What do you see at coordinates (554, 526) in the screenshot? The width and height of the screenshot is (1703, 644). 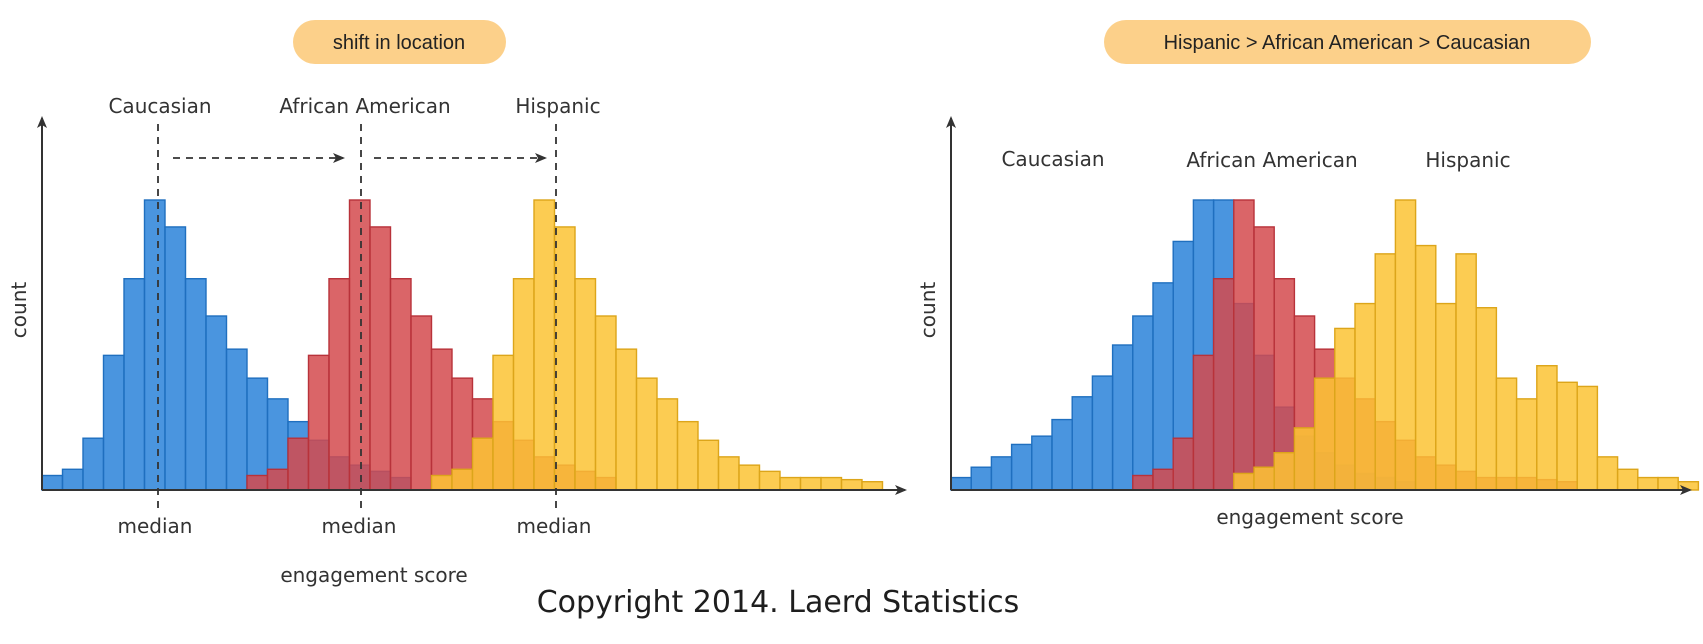 I see `median-label-hispanic: median` at bounding box center [554, 526].